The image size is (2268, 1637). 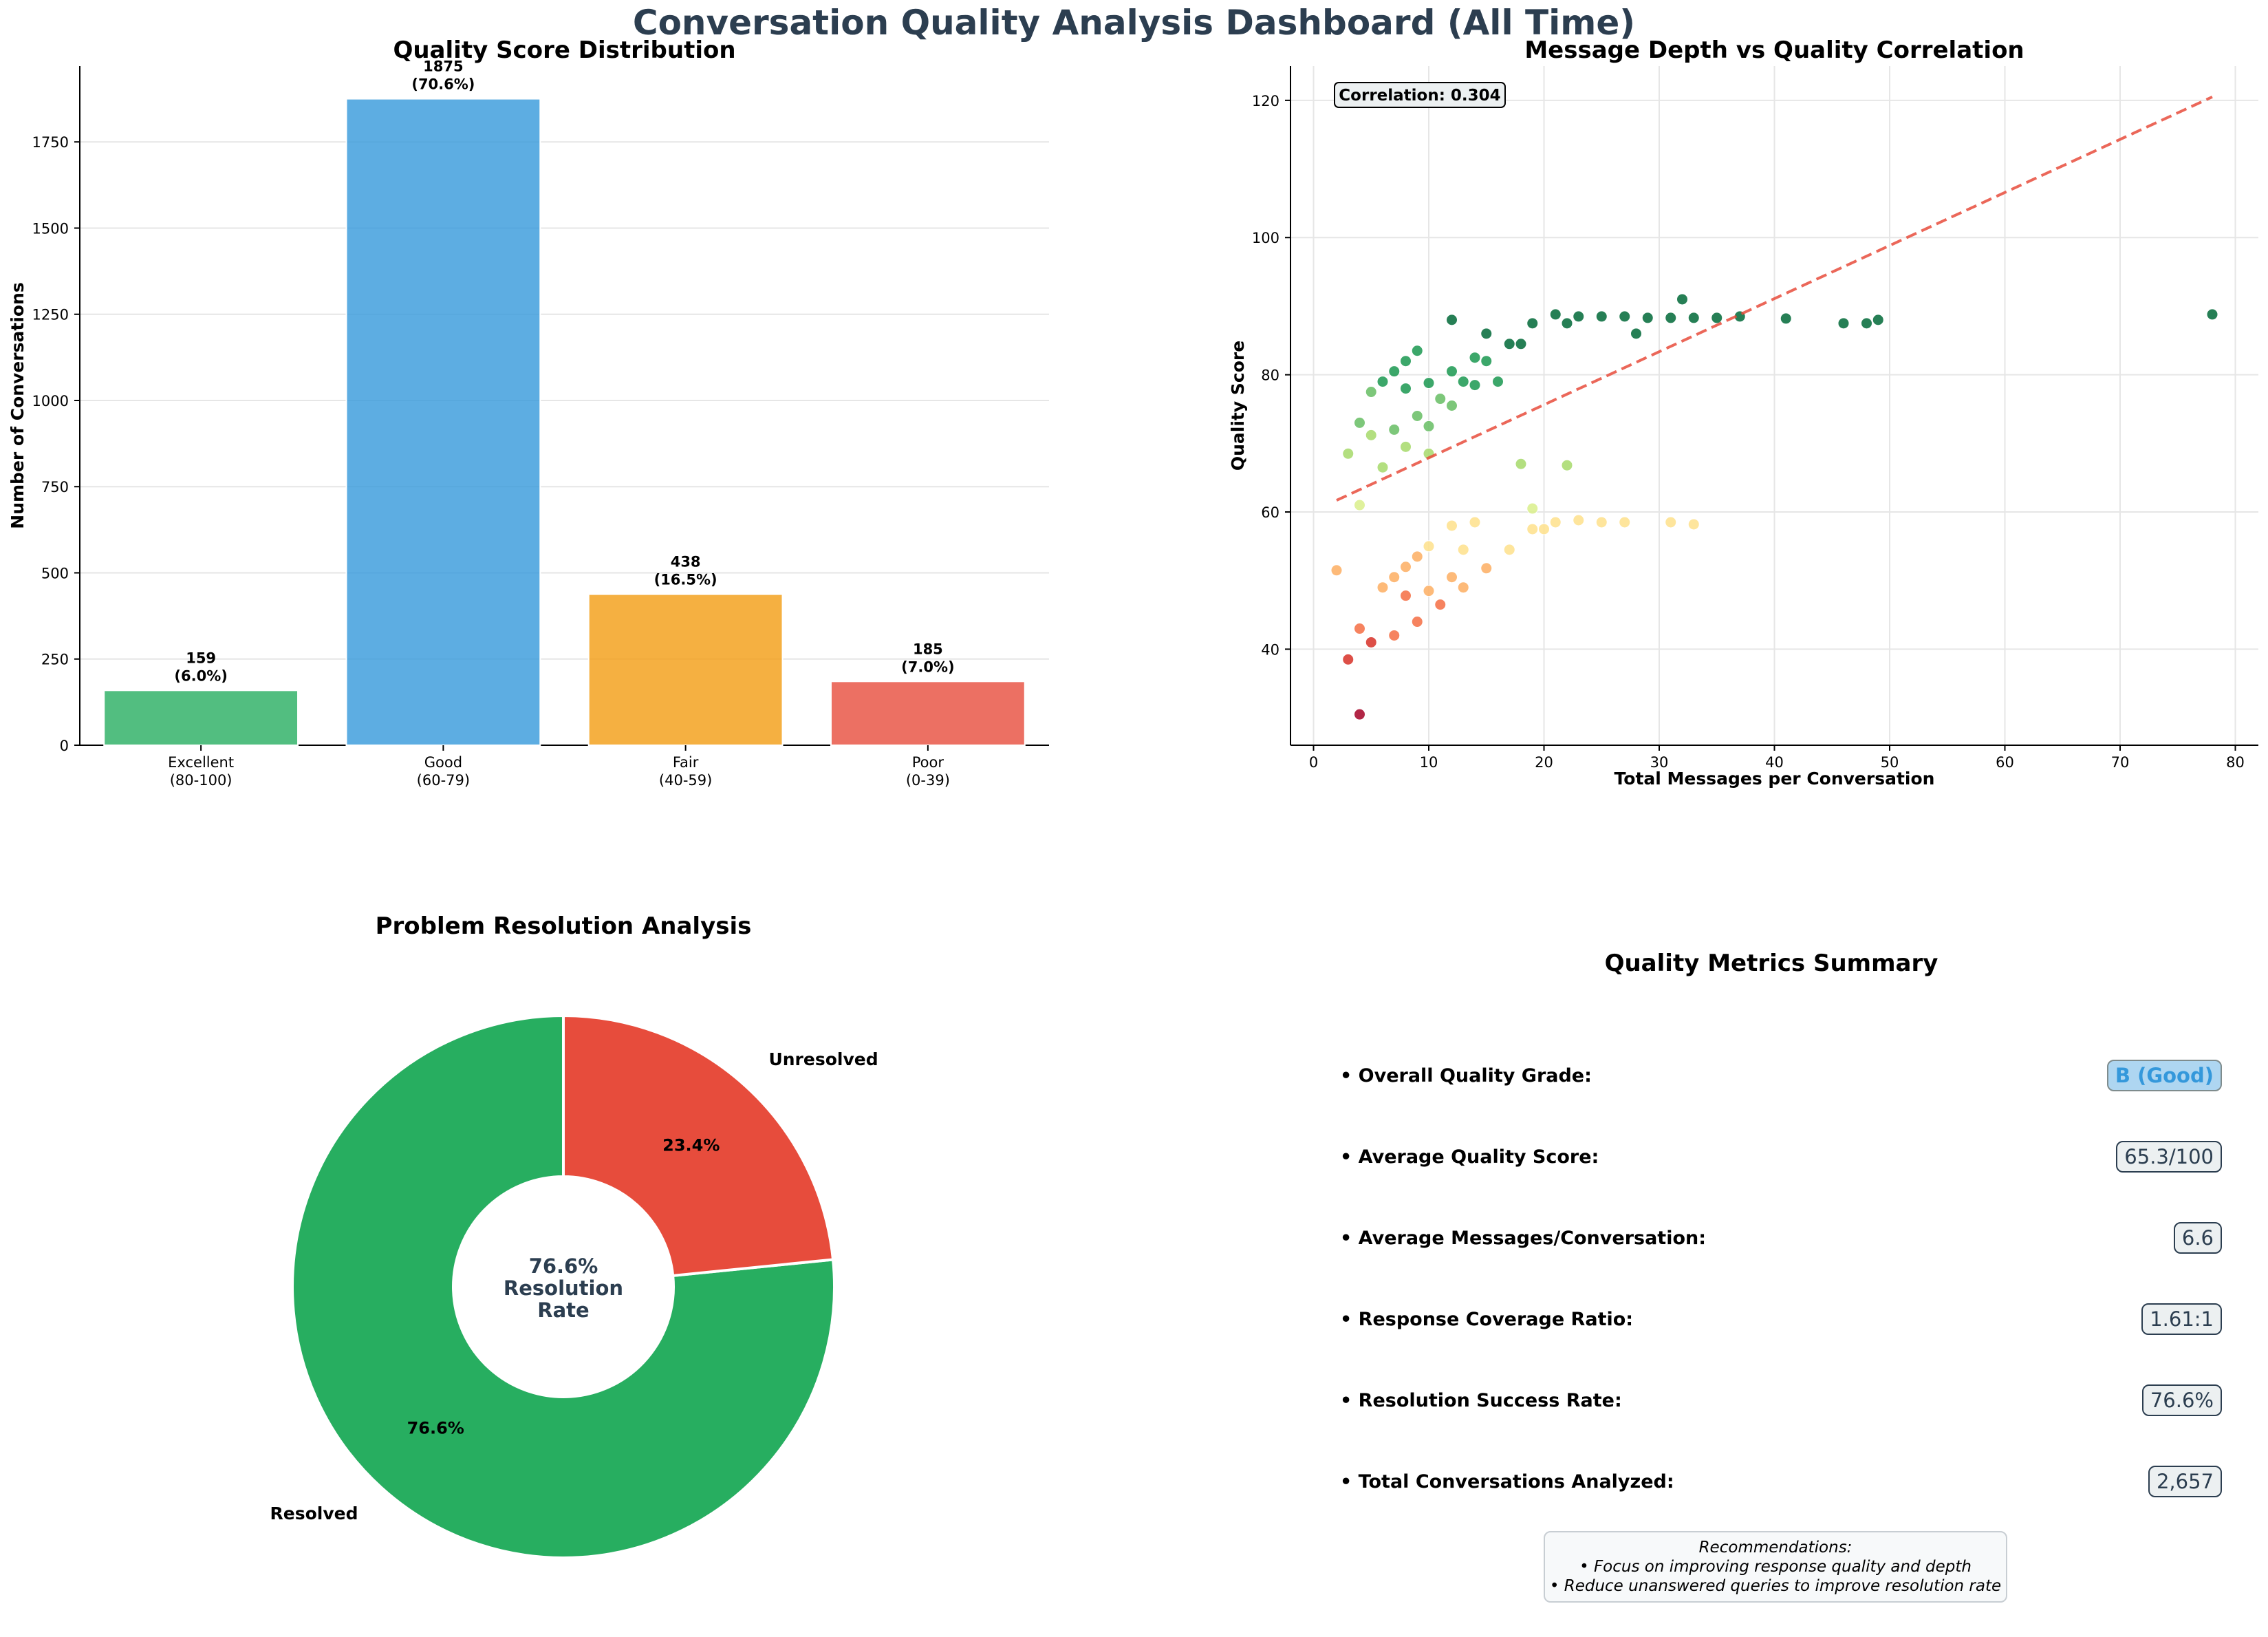 I want to click on y-tick-label: 500, so click(x=55, y=573).